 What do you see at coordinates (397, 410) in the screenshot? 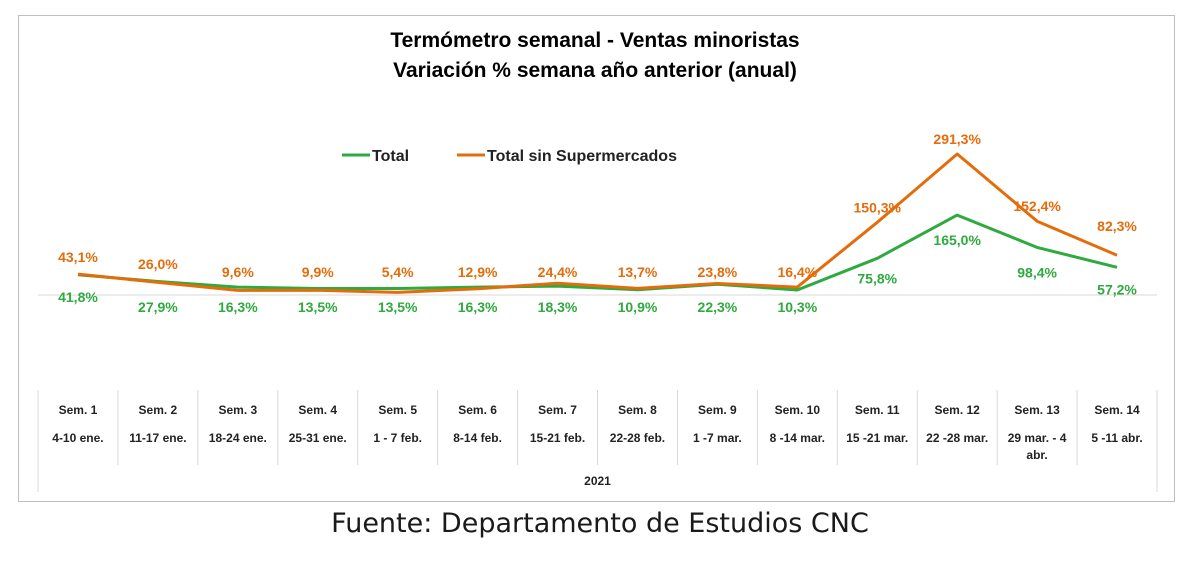
I see `category-label: Sem. 5` at bounding box center [397, 410].